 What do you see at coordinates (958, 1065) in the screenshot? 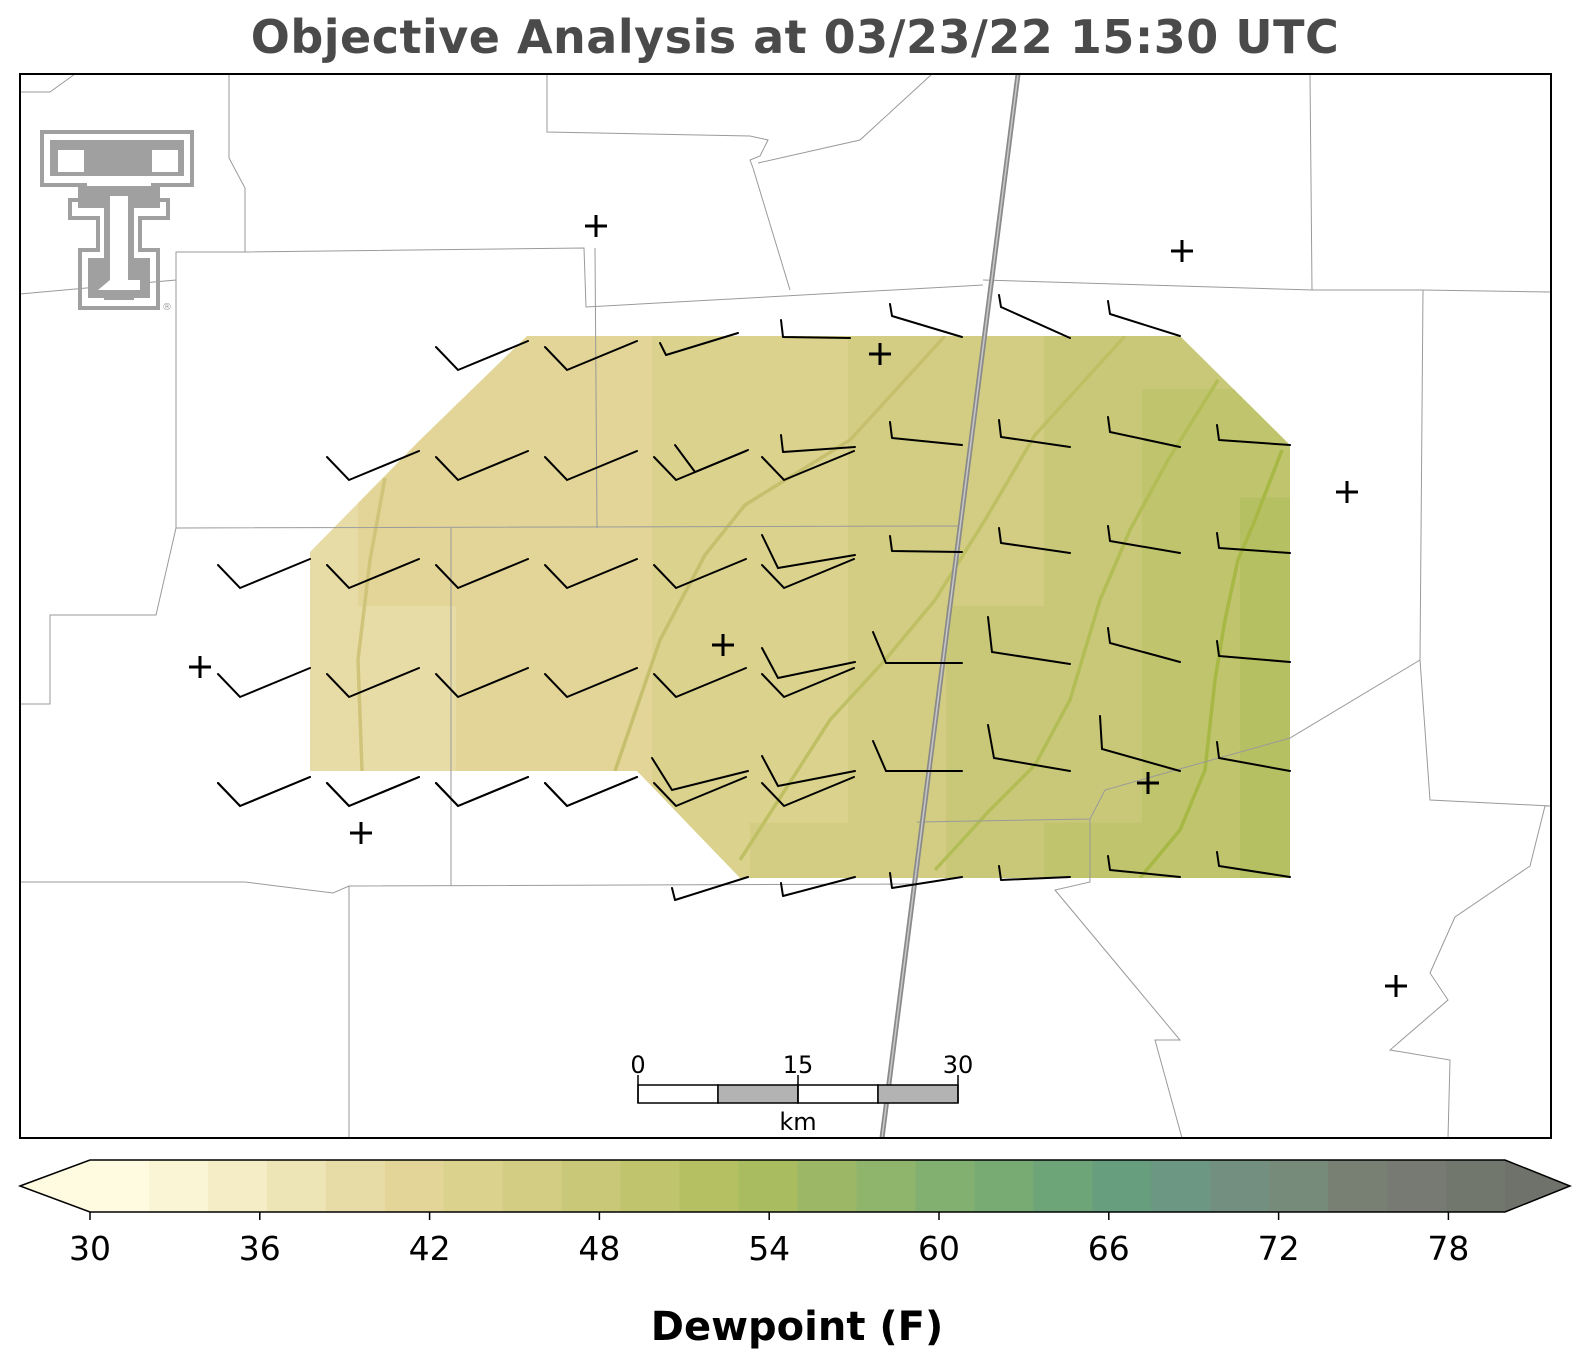
I see `scale-label-30: 30` at bounding box center [958, 1065].